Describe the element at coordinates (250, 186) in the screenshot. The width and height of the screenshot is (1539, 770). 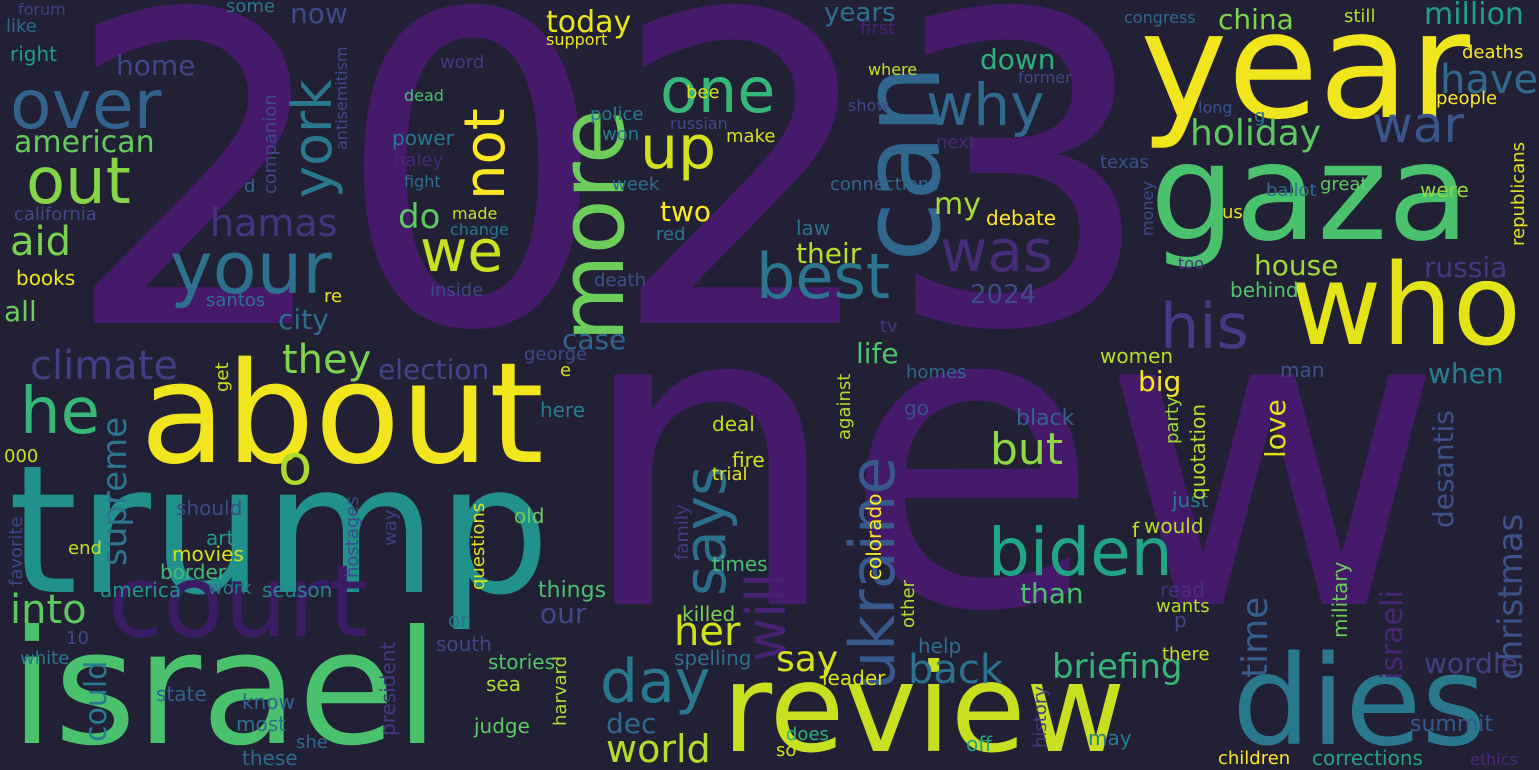
I see `word-d: d` at that location.